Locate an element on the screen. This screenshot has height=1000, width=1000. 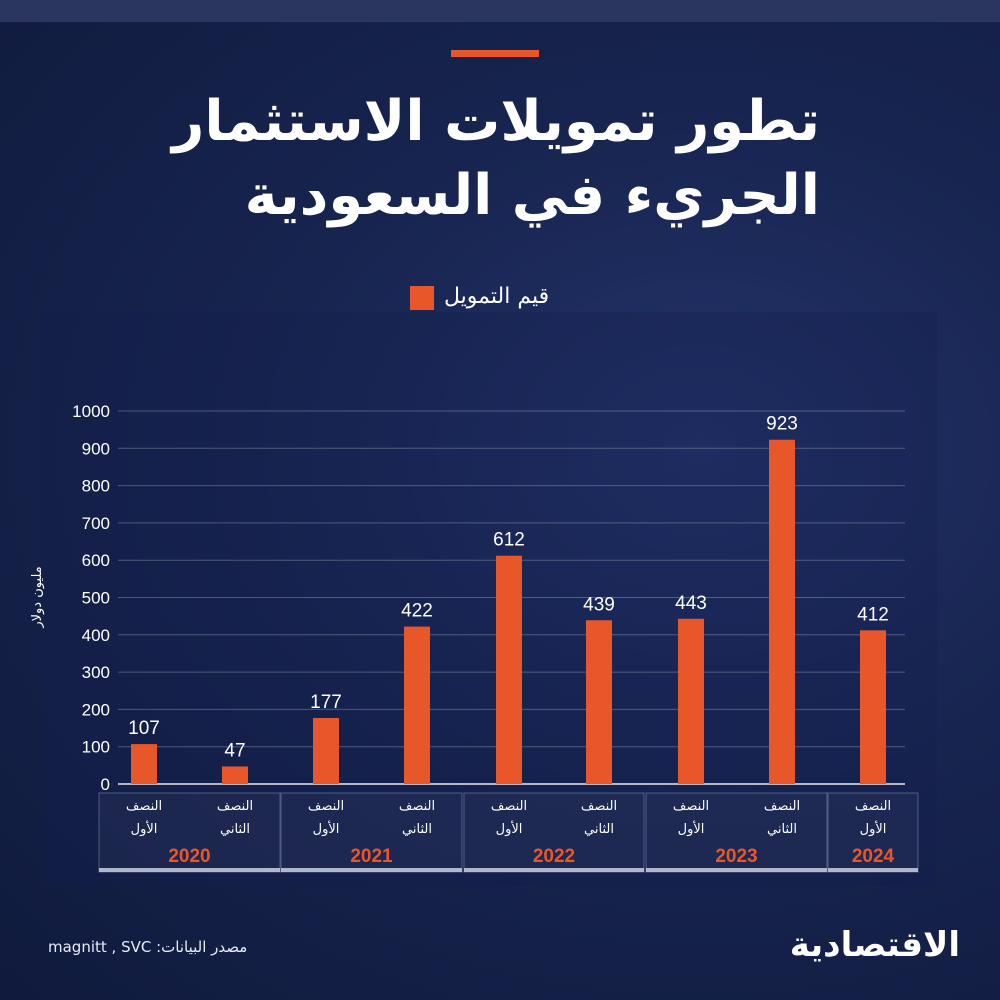
year-label: 2022 is located at coordinates (554, 856).